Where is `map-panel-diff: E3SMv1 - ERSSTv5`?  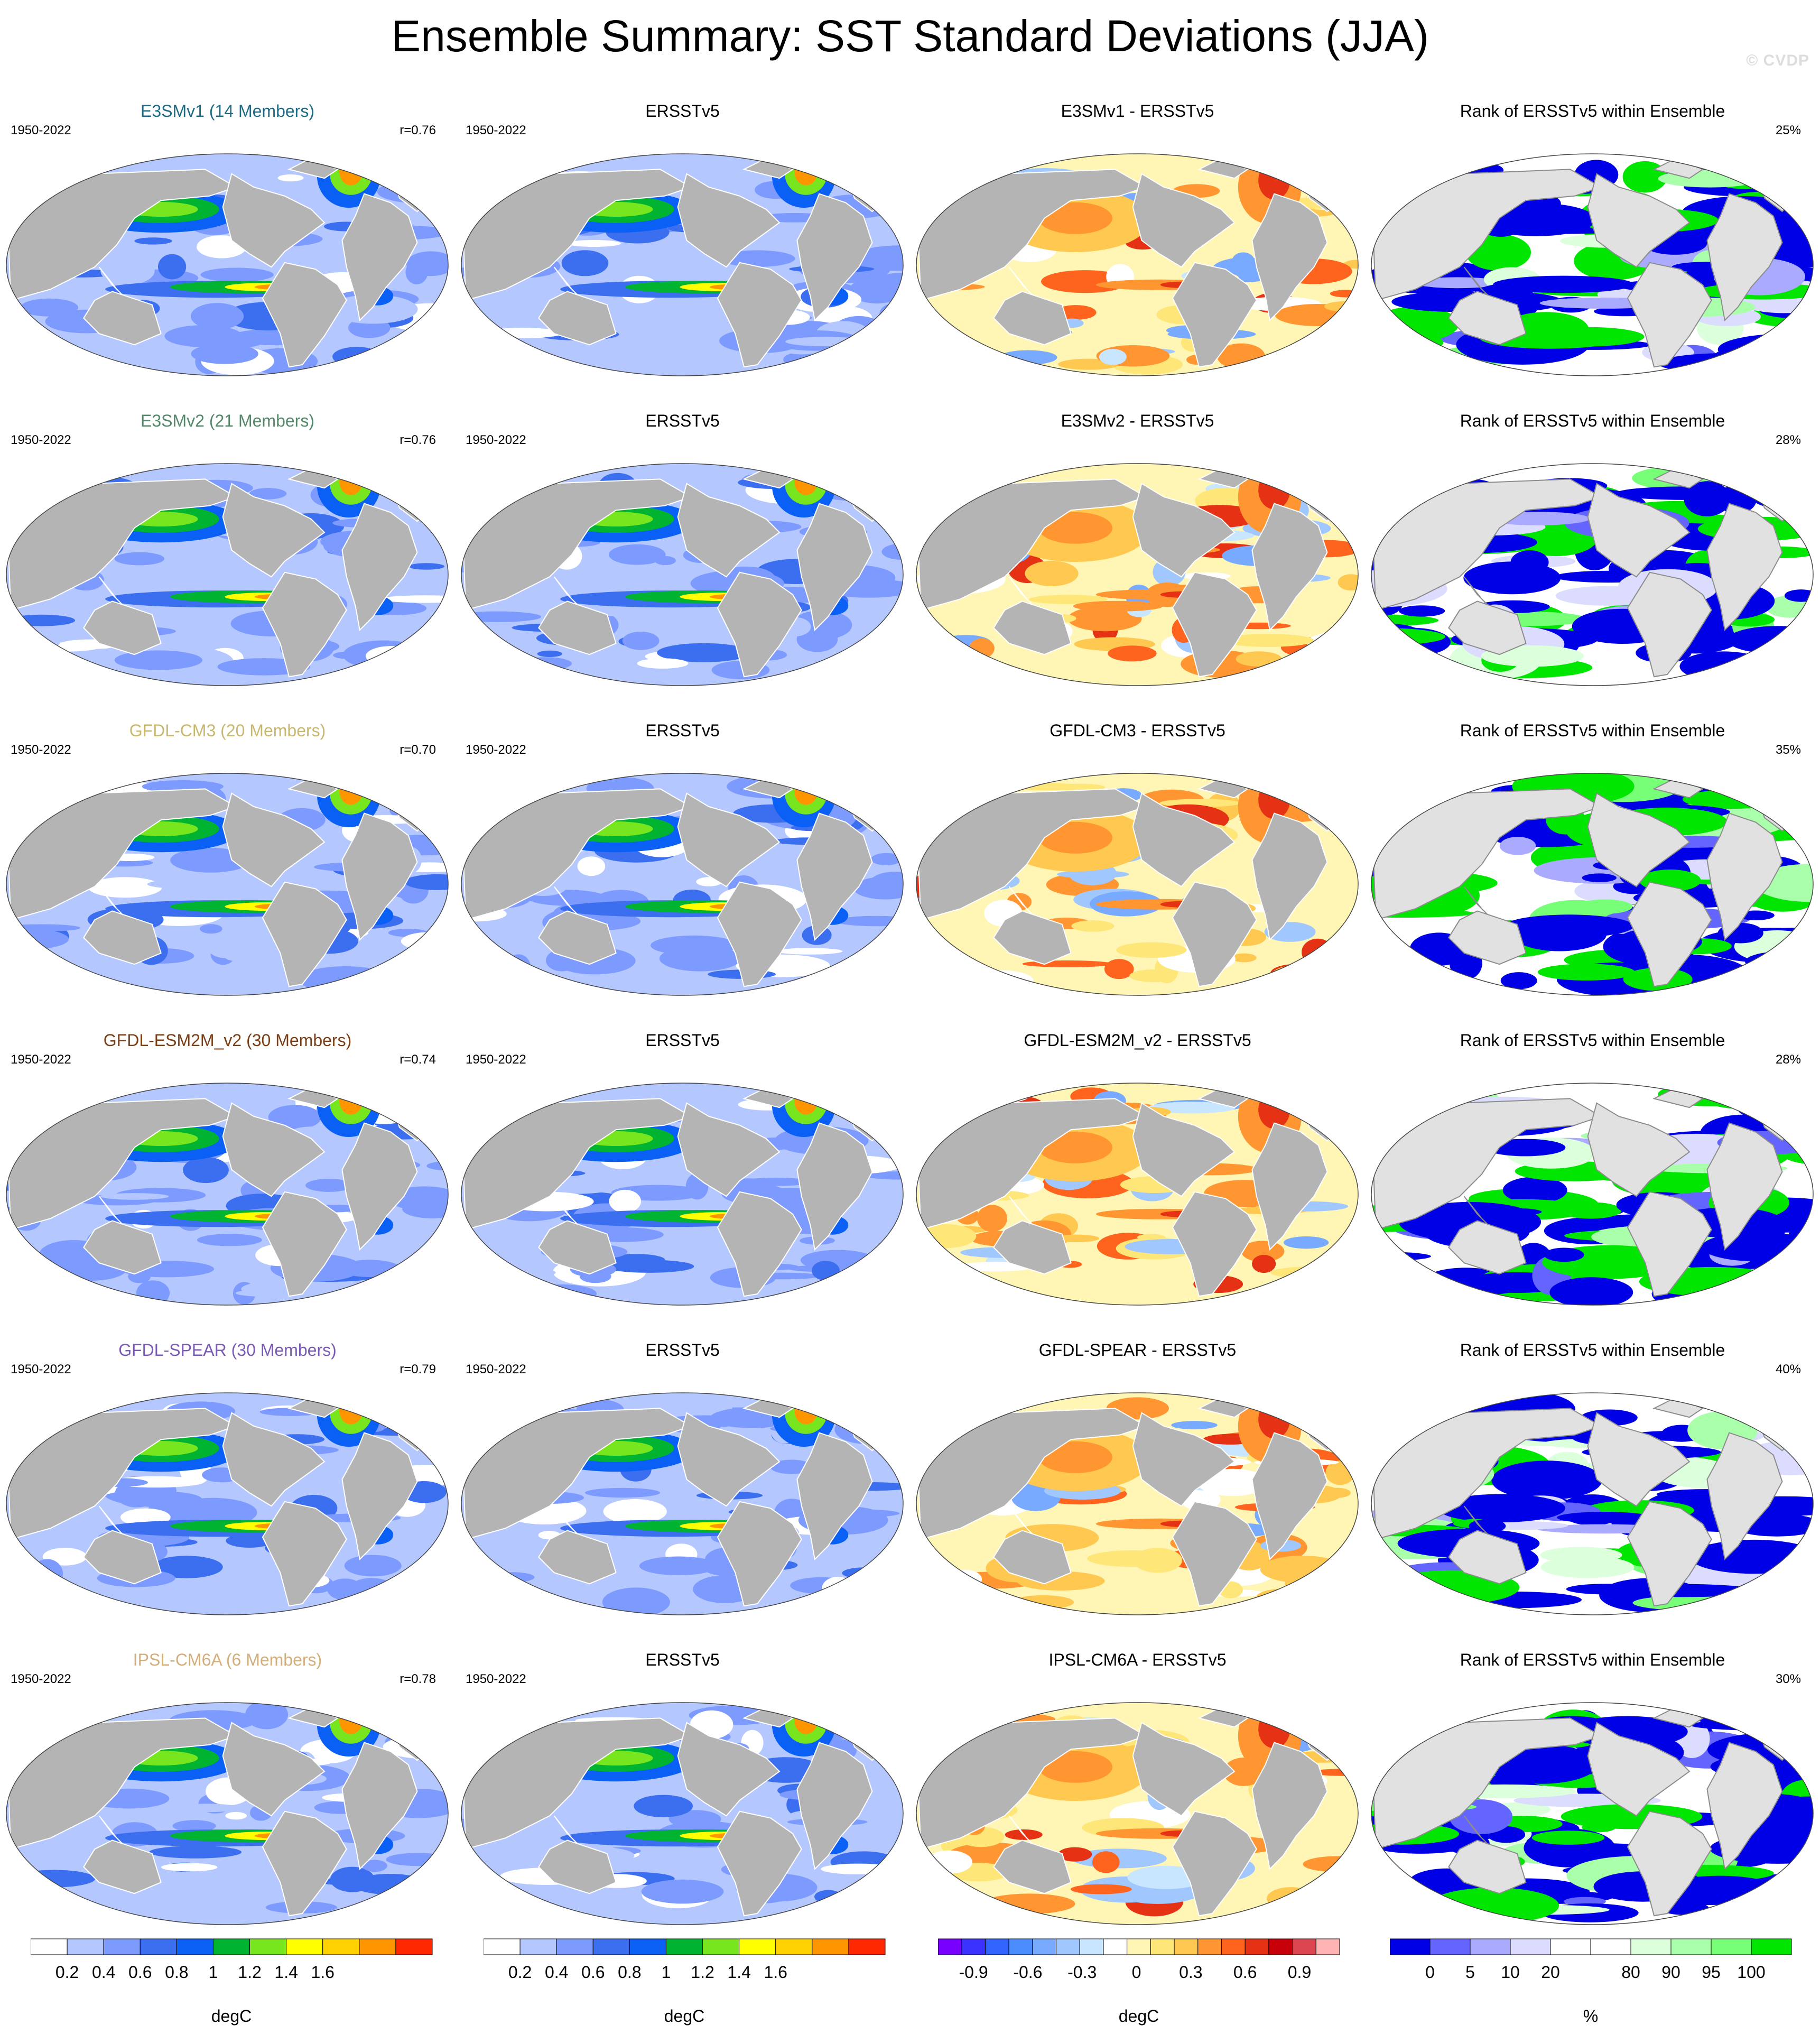 map-panel-diff: E3SMv1 - ERSSTv5 is located at coordinates (1137, 255).